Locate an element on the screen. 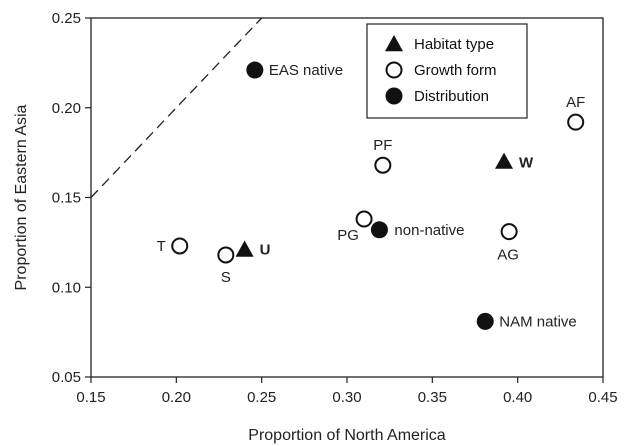 The image size is (627, 446). point-af is located at coordinates (576, 122).